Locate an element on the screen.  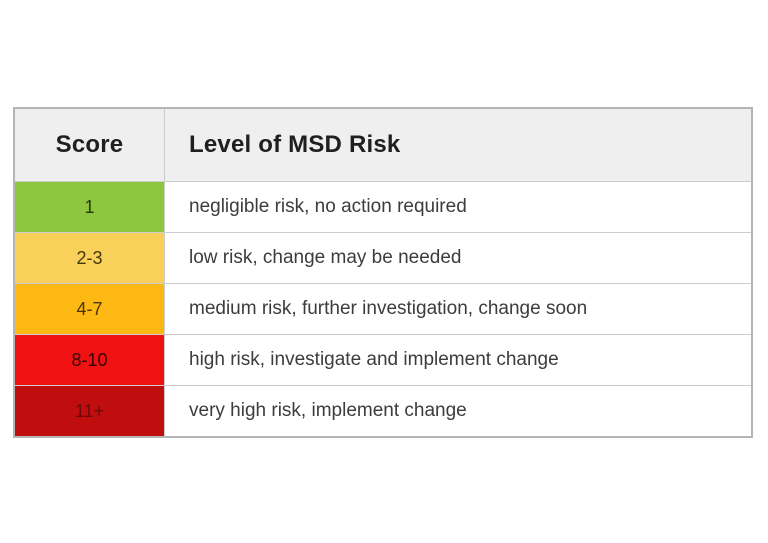
score-cell: 1 is located at coordinates (89, 207).